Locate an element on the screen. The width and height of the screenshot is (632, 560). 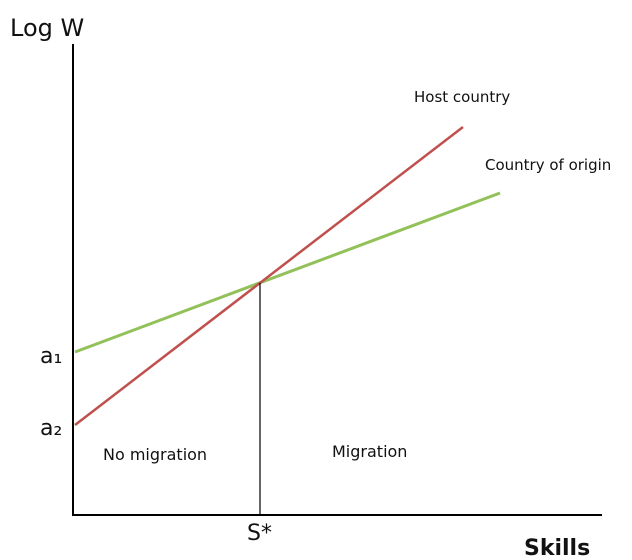
y-axis-label: Log W is located at coordinates (47, 28).